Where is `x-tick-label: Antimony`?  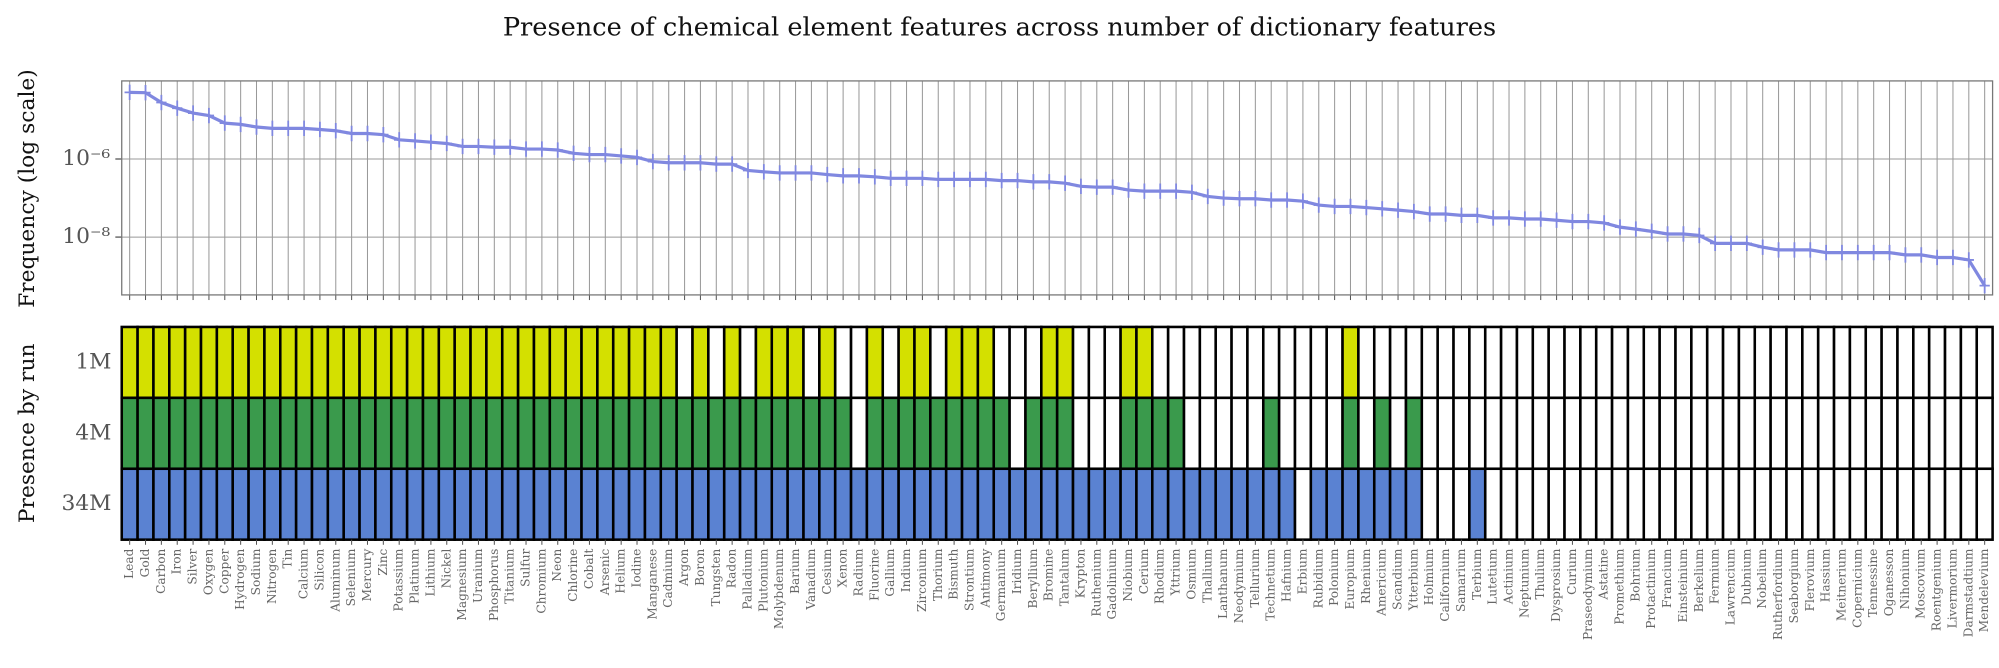
x-tick-label: Antimony is located at coordinates (985, 579).